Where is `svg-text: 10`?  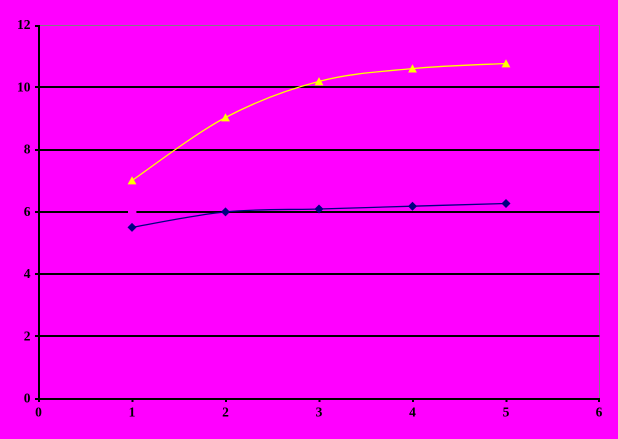
svg-text: 10 is located at coordinates (24, 86).